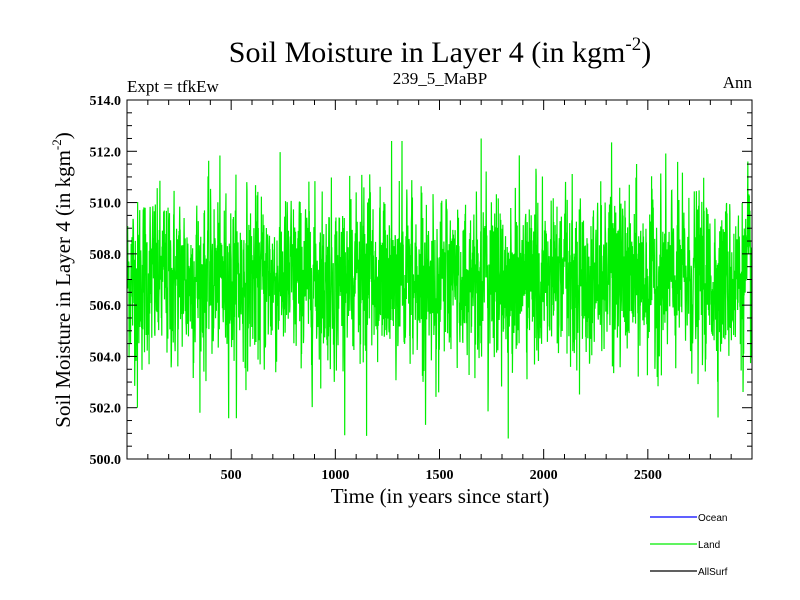 This screenshot has width=800, height=600. I want to click on subtitle-right: Ann, so click(738, 82).